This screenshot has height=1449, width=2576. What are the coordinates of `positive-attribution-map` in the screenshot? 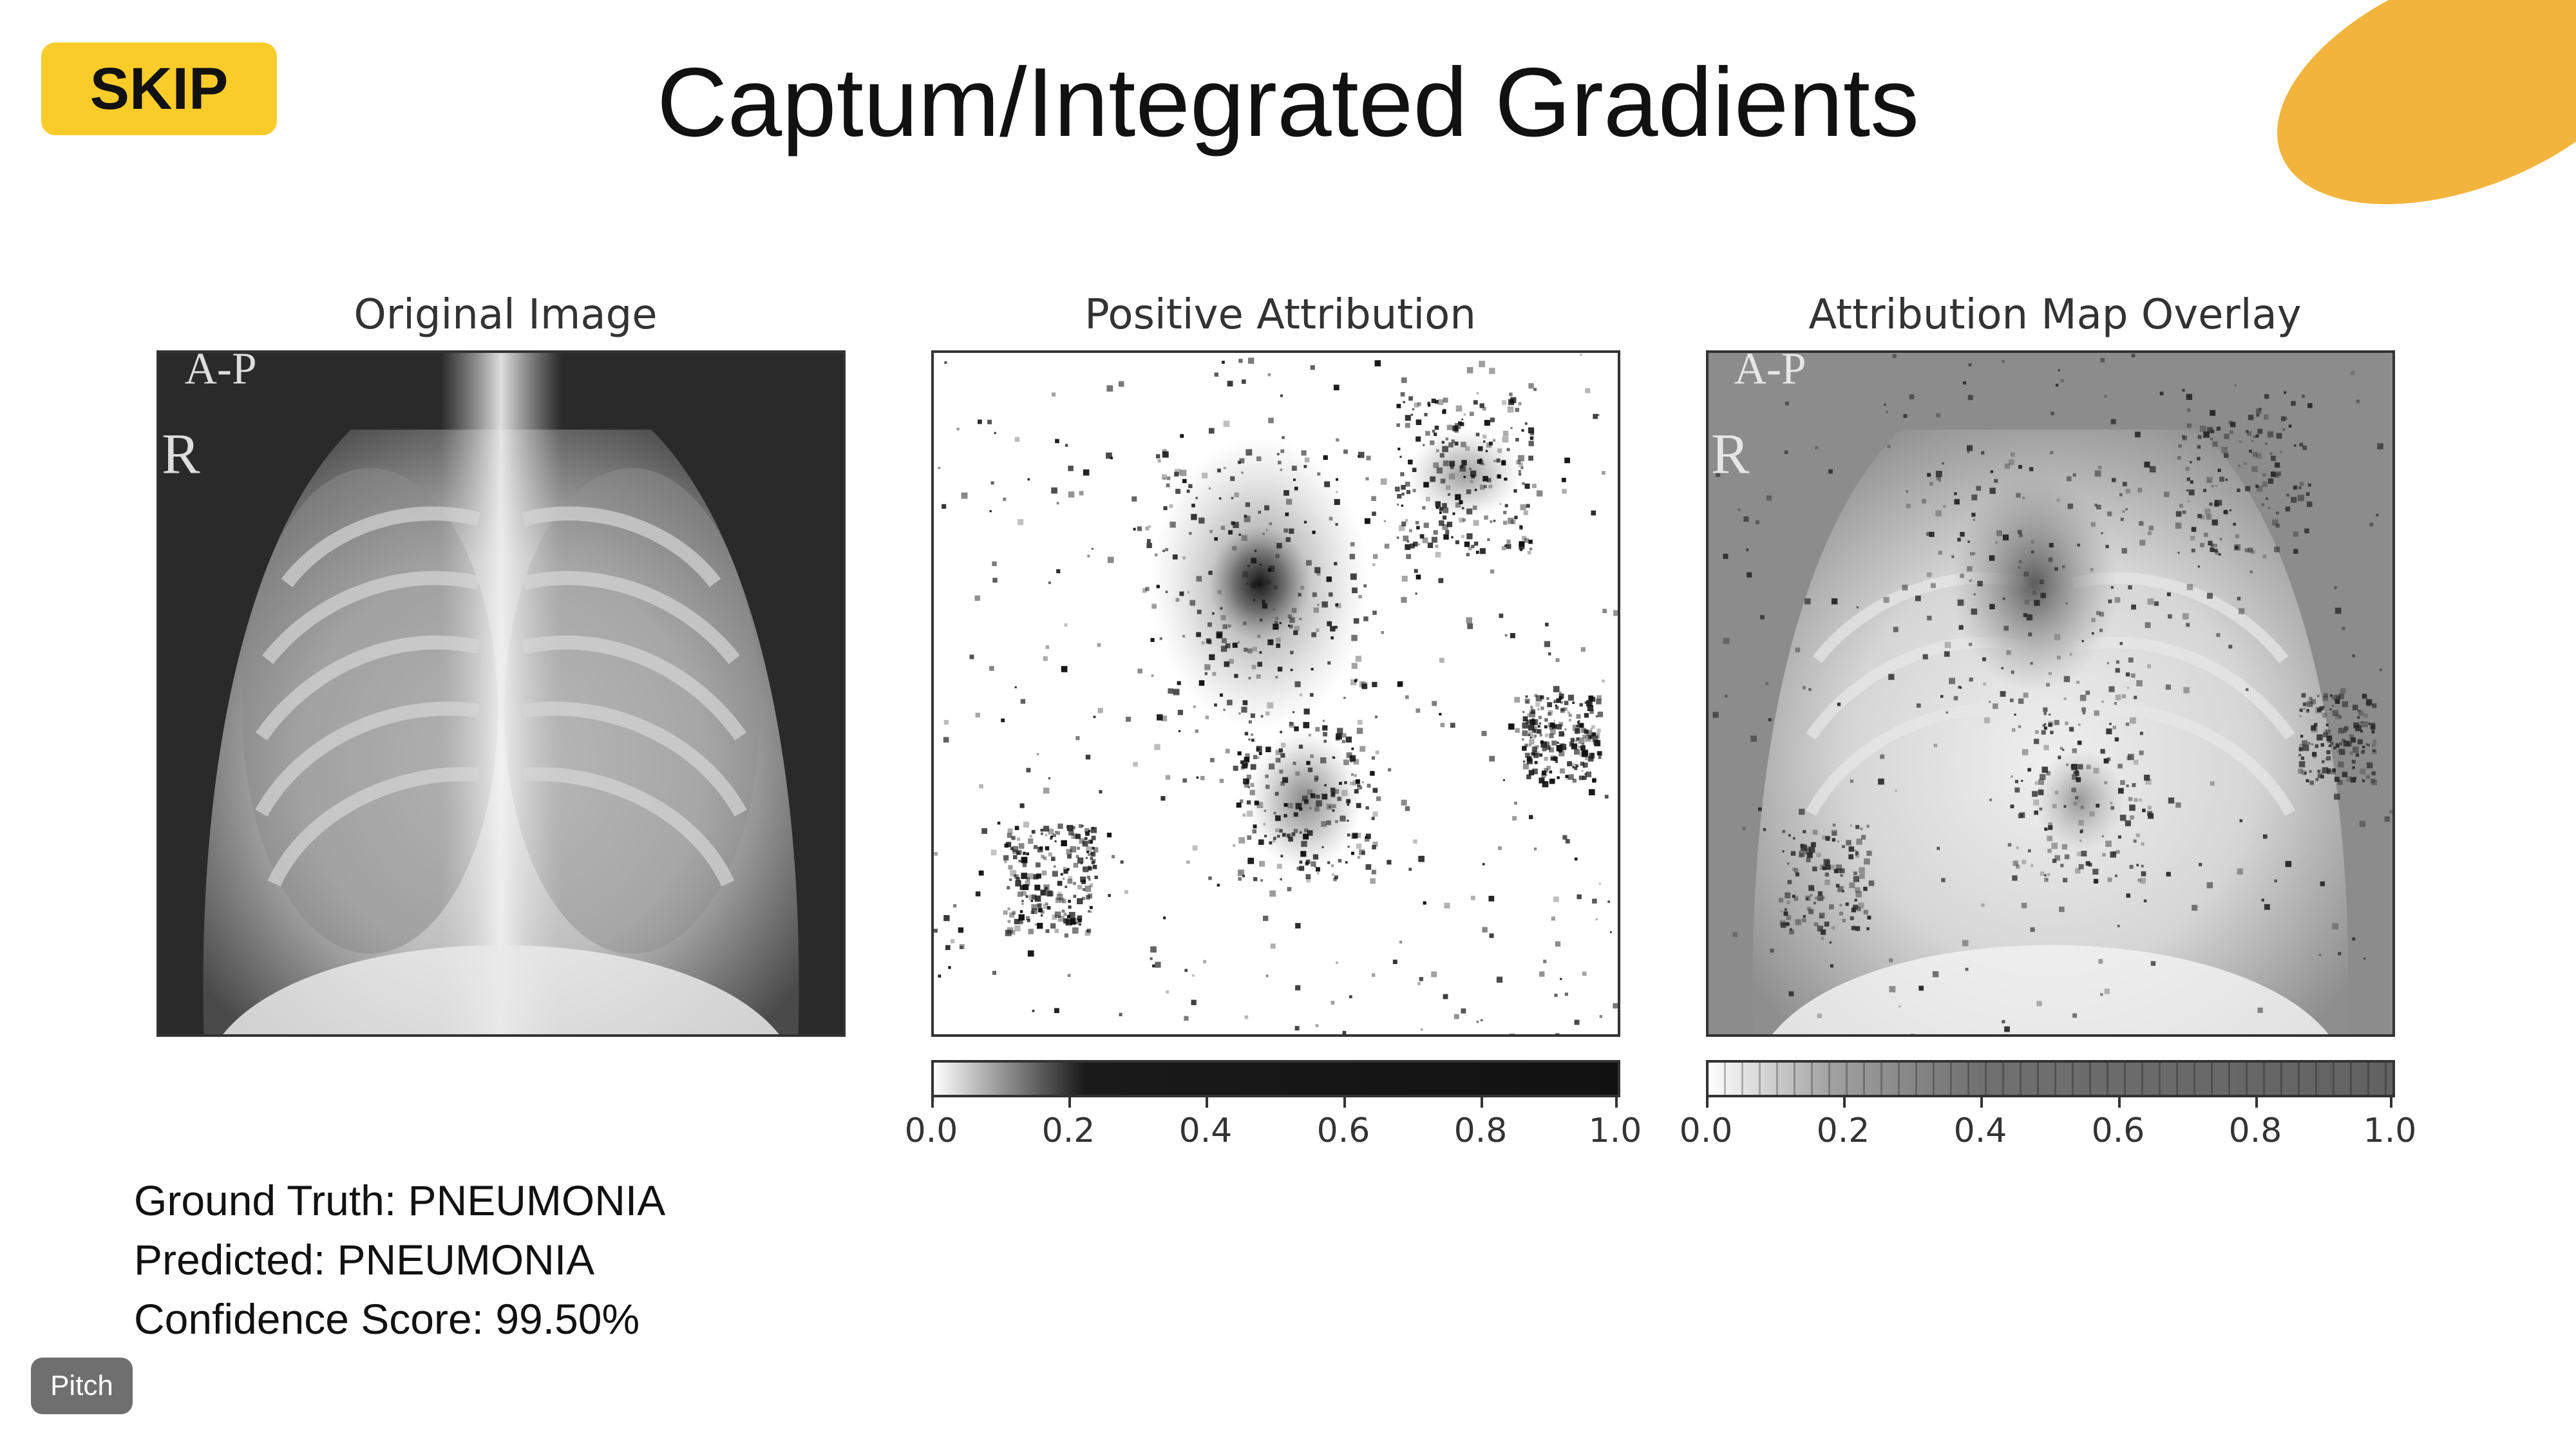 It's located at (1275, 693).